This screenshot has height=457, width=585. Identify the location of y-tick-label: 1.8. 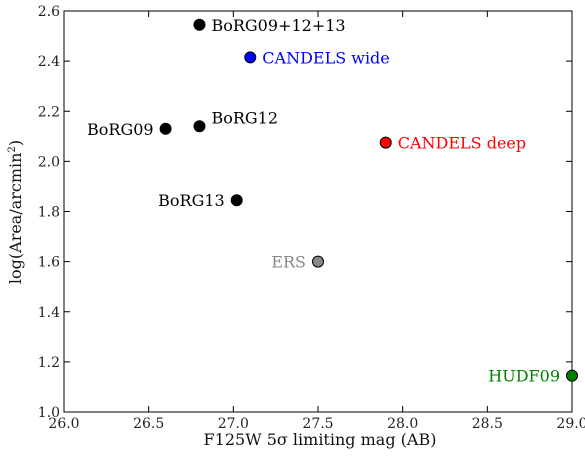
(49, 213).